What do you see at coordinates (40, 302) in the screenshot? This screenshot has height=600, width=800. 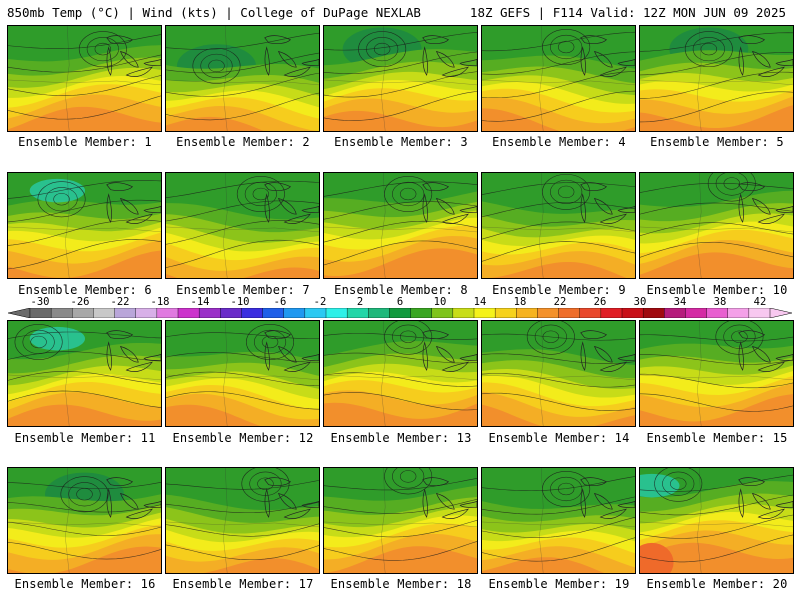 I see `colorbar-tick-label: -30` at bounding box center [40, 302].